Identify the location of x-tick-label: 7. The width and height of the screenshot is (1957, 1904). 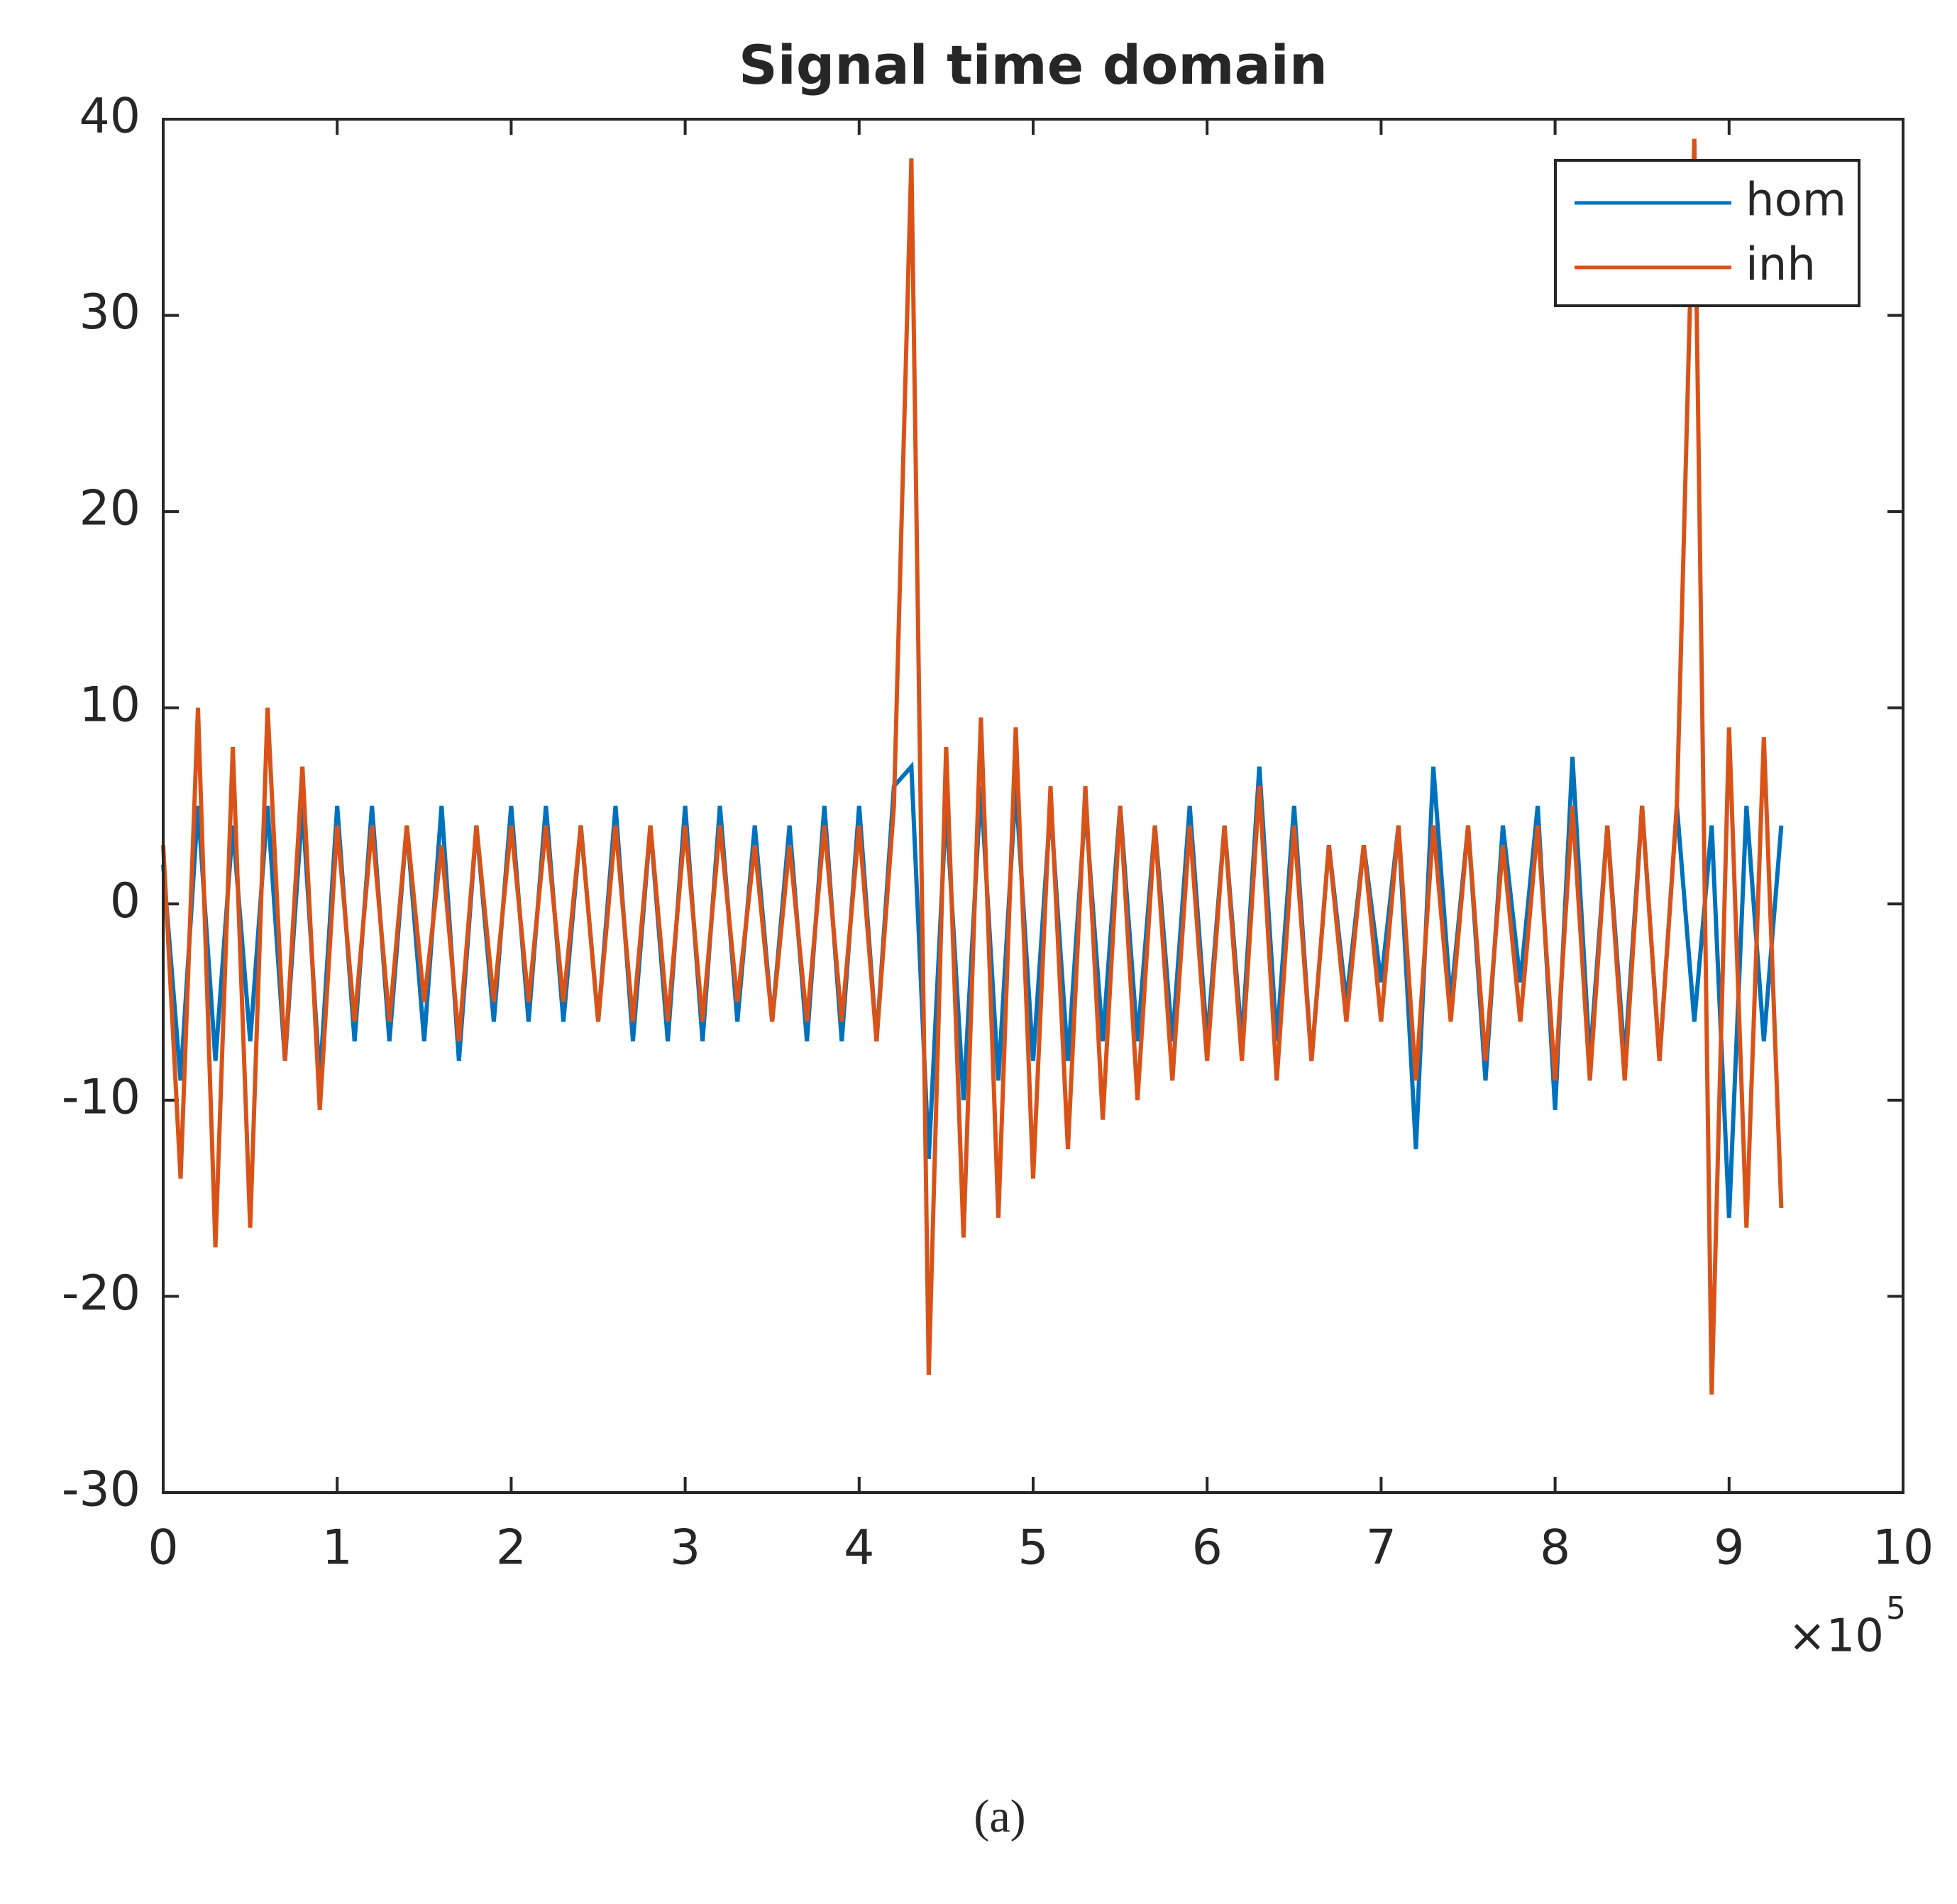
(1381, 1548).